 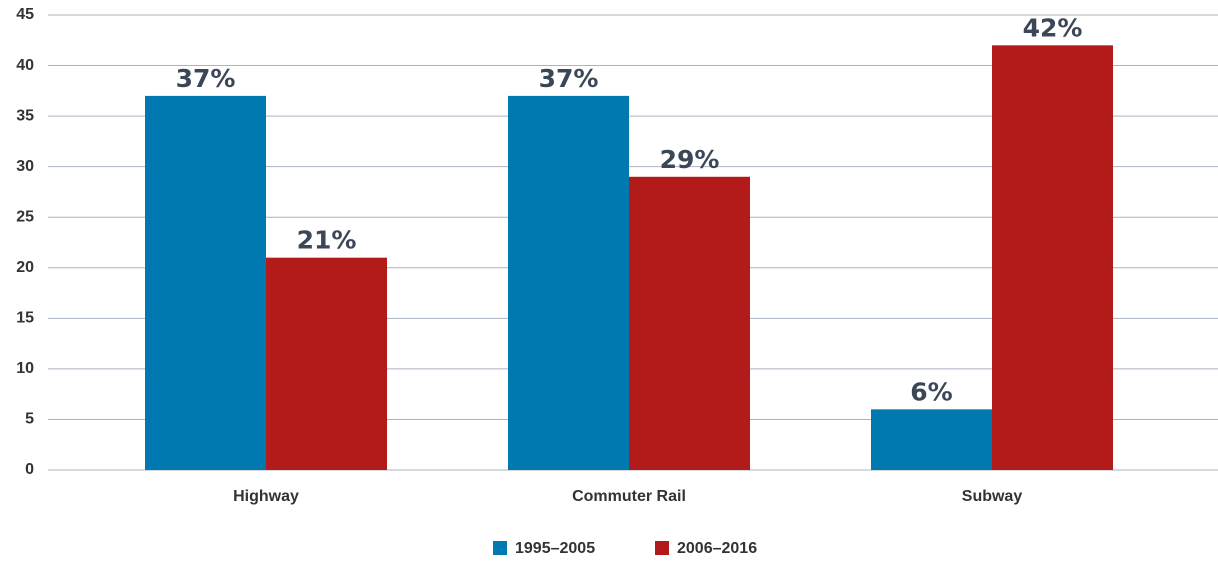 What do you see at coordinates (25, 368) in the screenshot?
I see `y-tick-label: 10` at bounding box center [25, 368].